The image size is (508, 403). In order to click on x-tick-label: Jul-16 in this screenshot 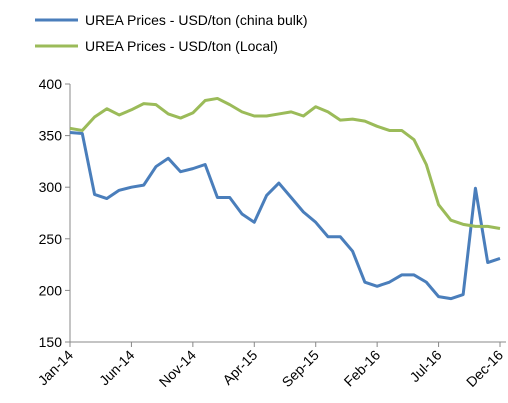, I will do `click(425, 366)`.